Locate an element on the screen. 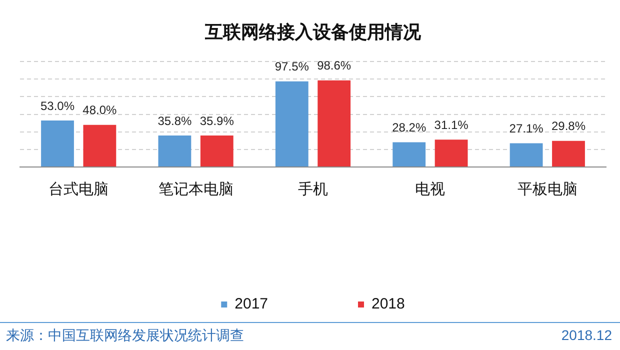  x-tick-label: 台式电脑 is located at coordinates (78, 189).